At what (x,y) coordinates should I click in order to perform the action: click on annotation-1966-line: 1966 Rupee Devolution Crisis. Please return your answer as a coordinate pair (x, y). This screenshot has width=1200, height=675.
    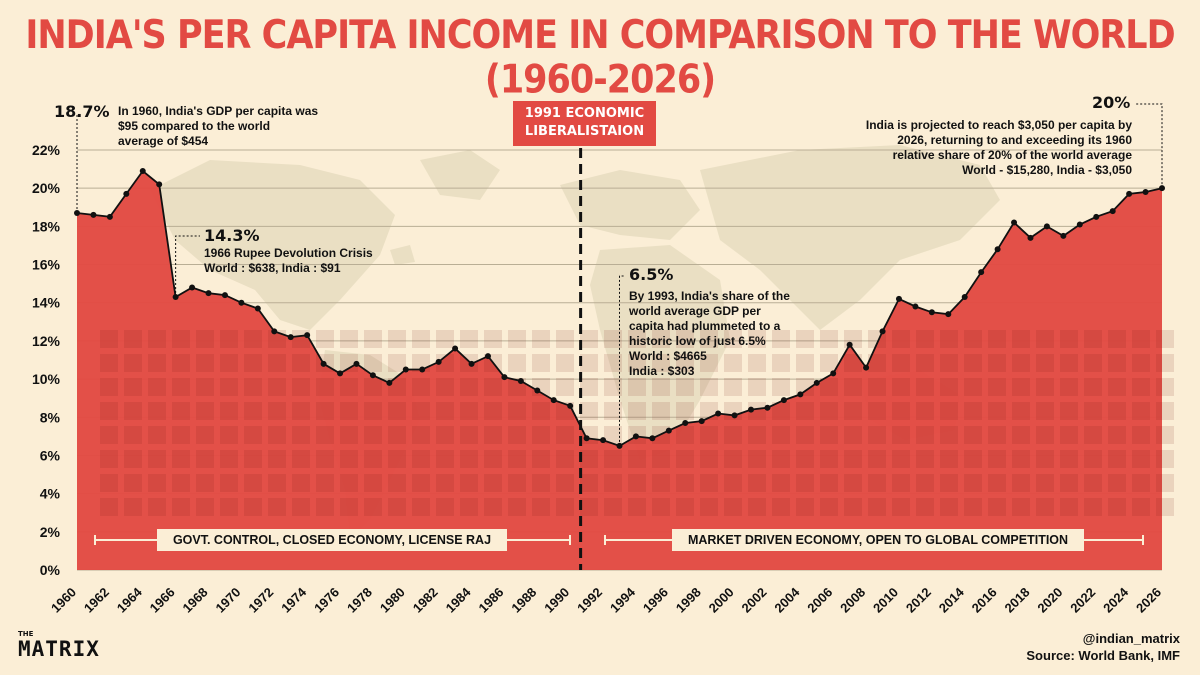
    Looking at the image, I should click on (288, 253).